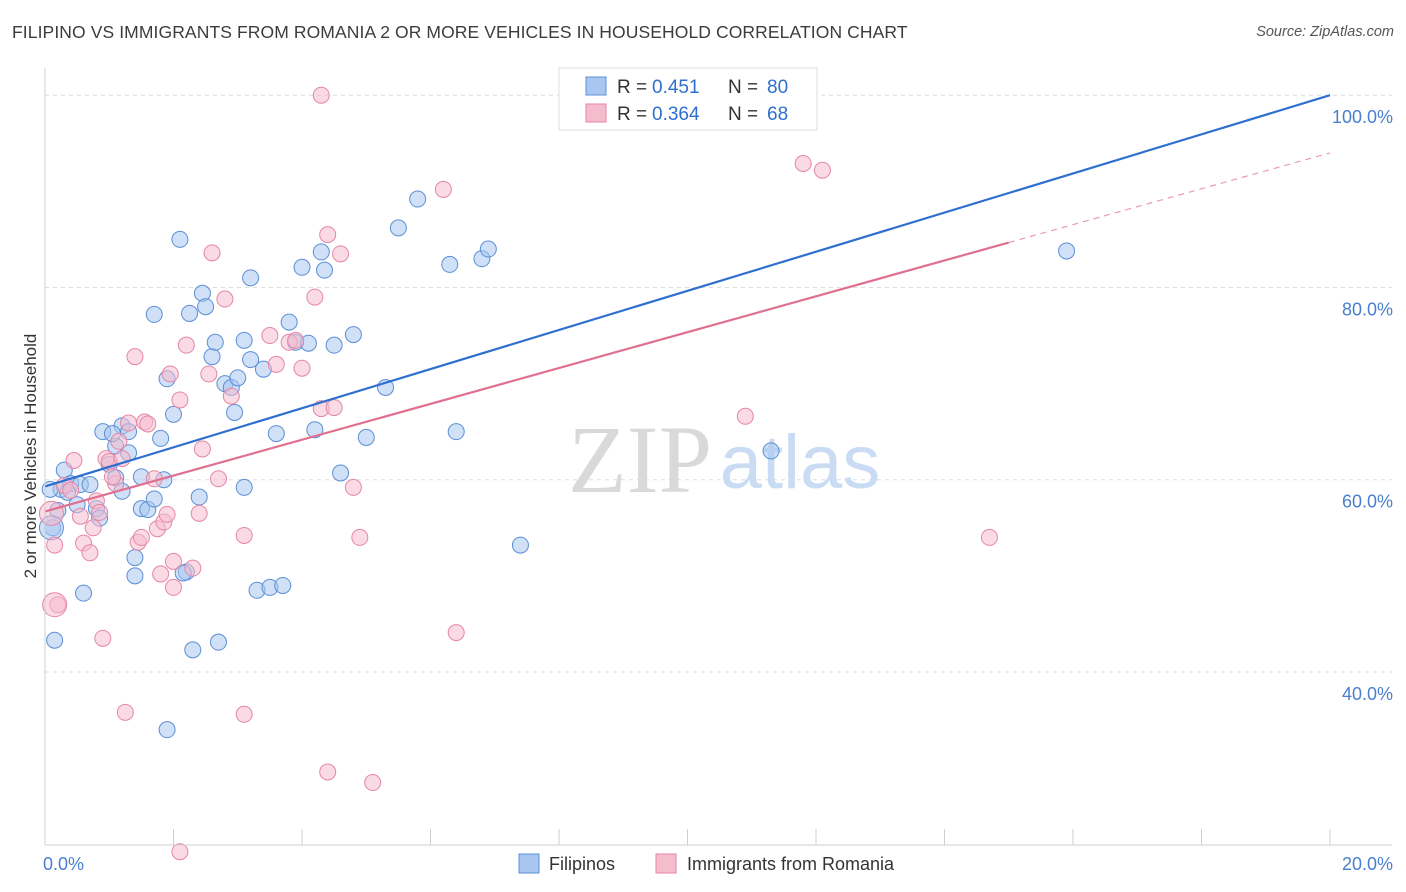 The height and width of the screenshot is (892, 1406). Describe the element at coordinates (51, 513) in the screenshot. I see `point-romania-large` at that location.